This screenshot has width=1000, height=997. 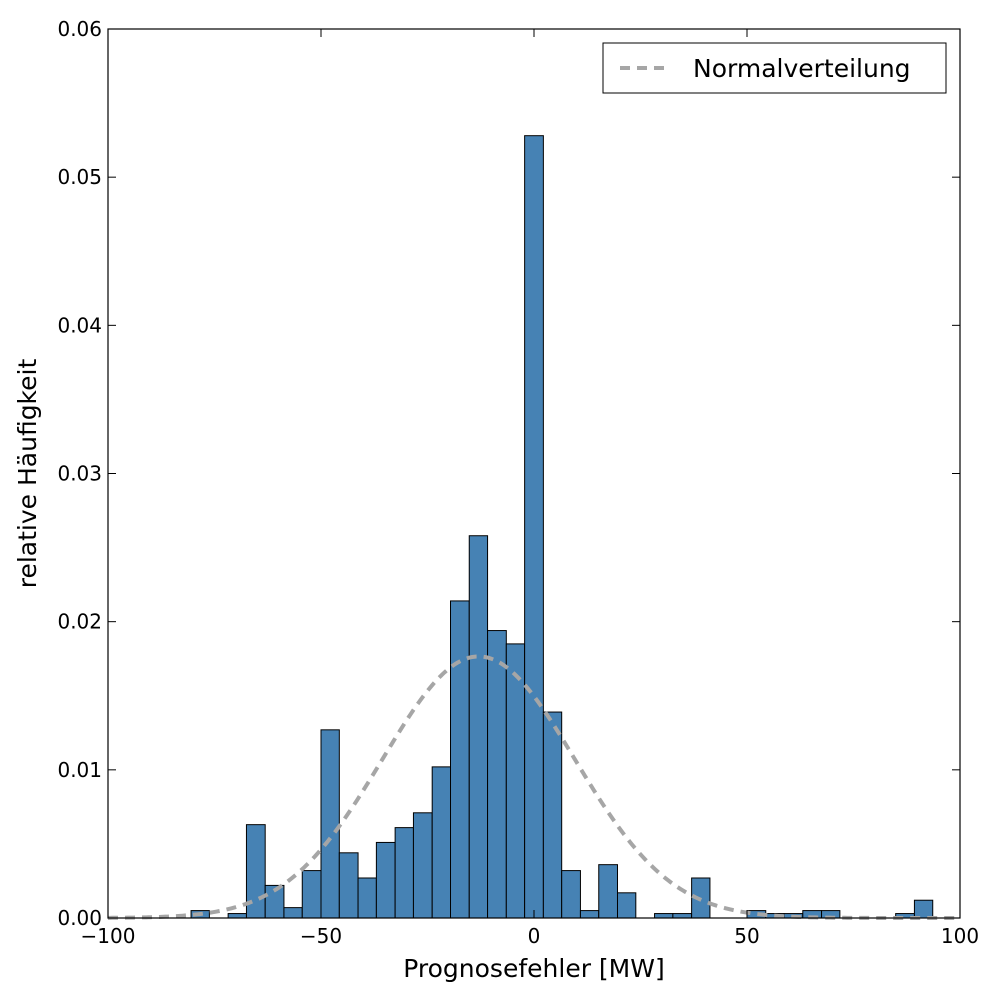 I want to click on y-tick-label-4: 0.04, so click(x=79, y=325).